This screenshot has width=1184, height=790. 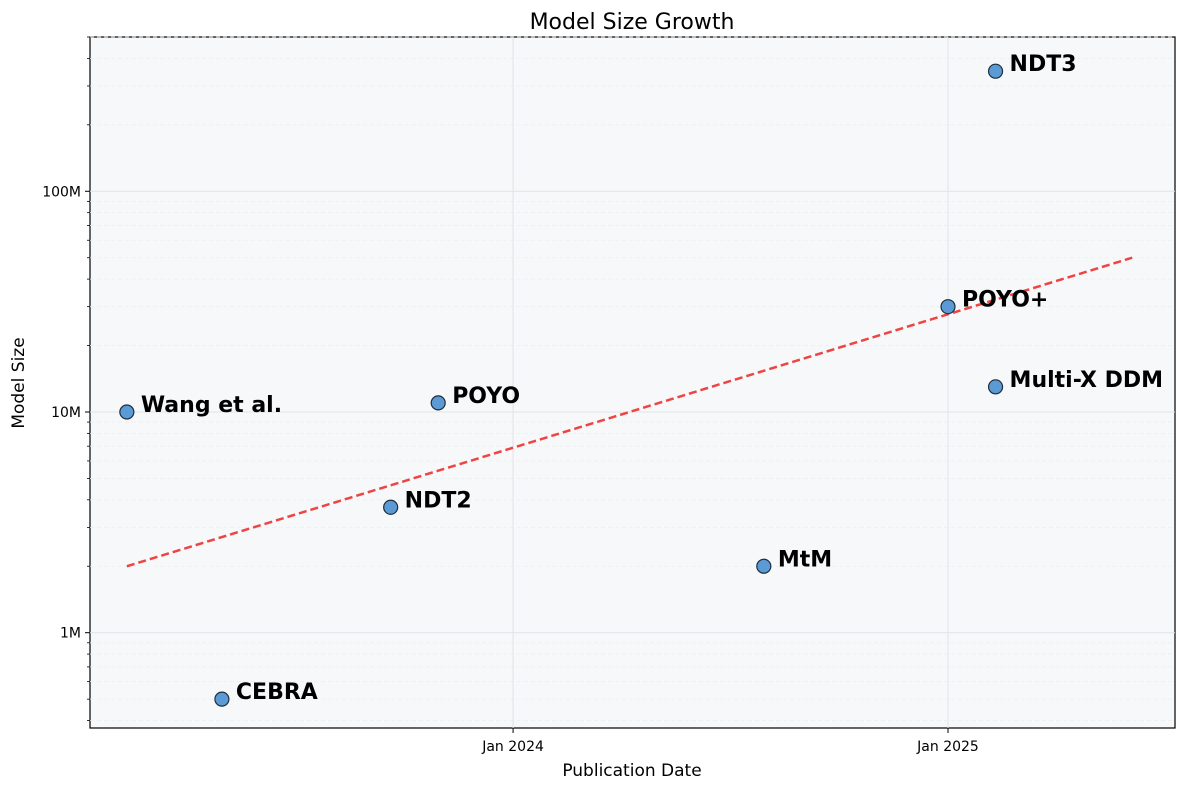 What do you see at coordinates (947, 747) in the screenshot?
I see `x-tick-label: Jan 2025` at bounding box center [947, 747].